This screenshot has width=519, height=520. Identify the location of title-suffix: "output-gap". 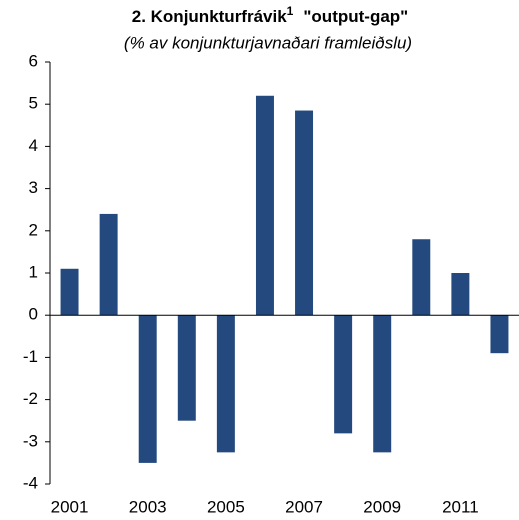
(355, 16).